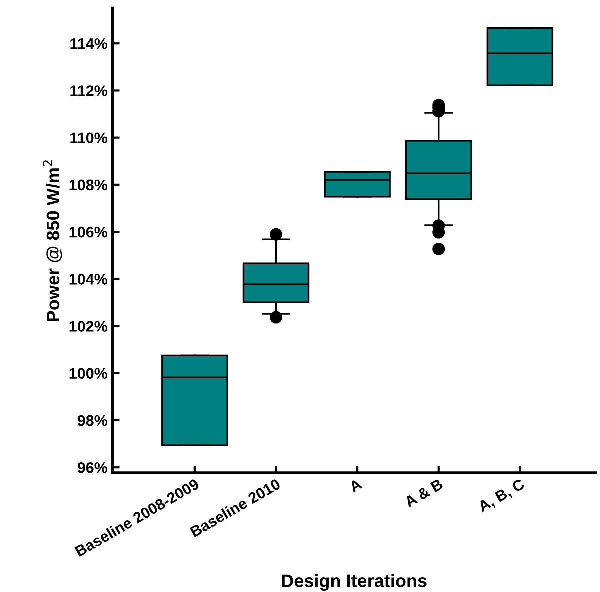 The height and width of the screenshot is (592, 600). Describe the element at coordinates (89, 138) in the screenshot. I see `y-tick-label: 110%` at that location.